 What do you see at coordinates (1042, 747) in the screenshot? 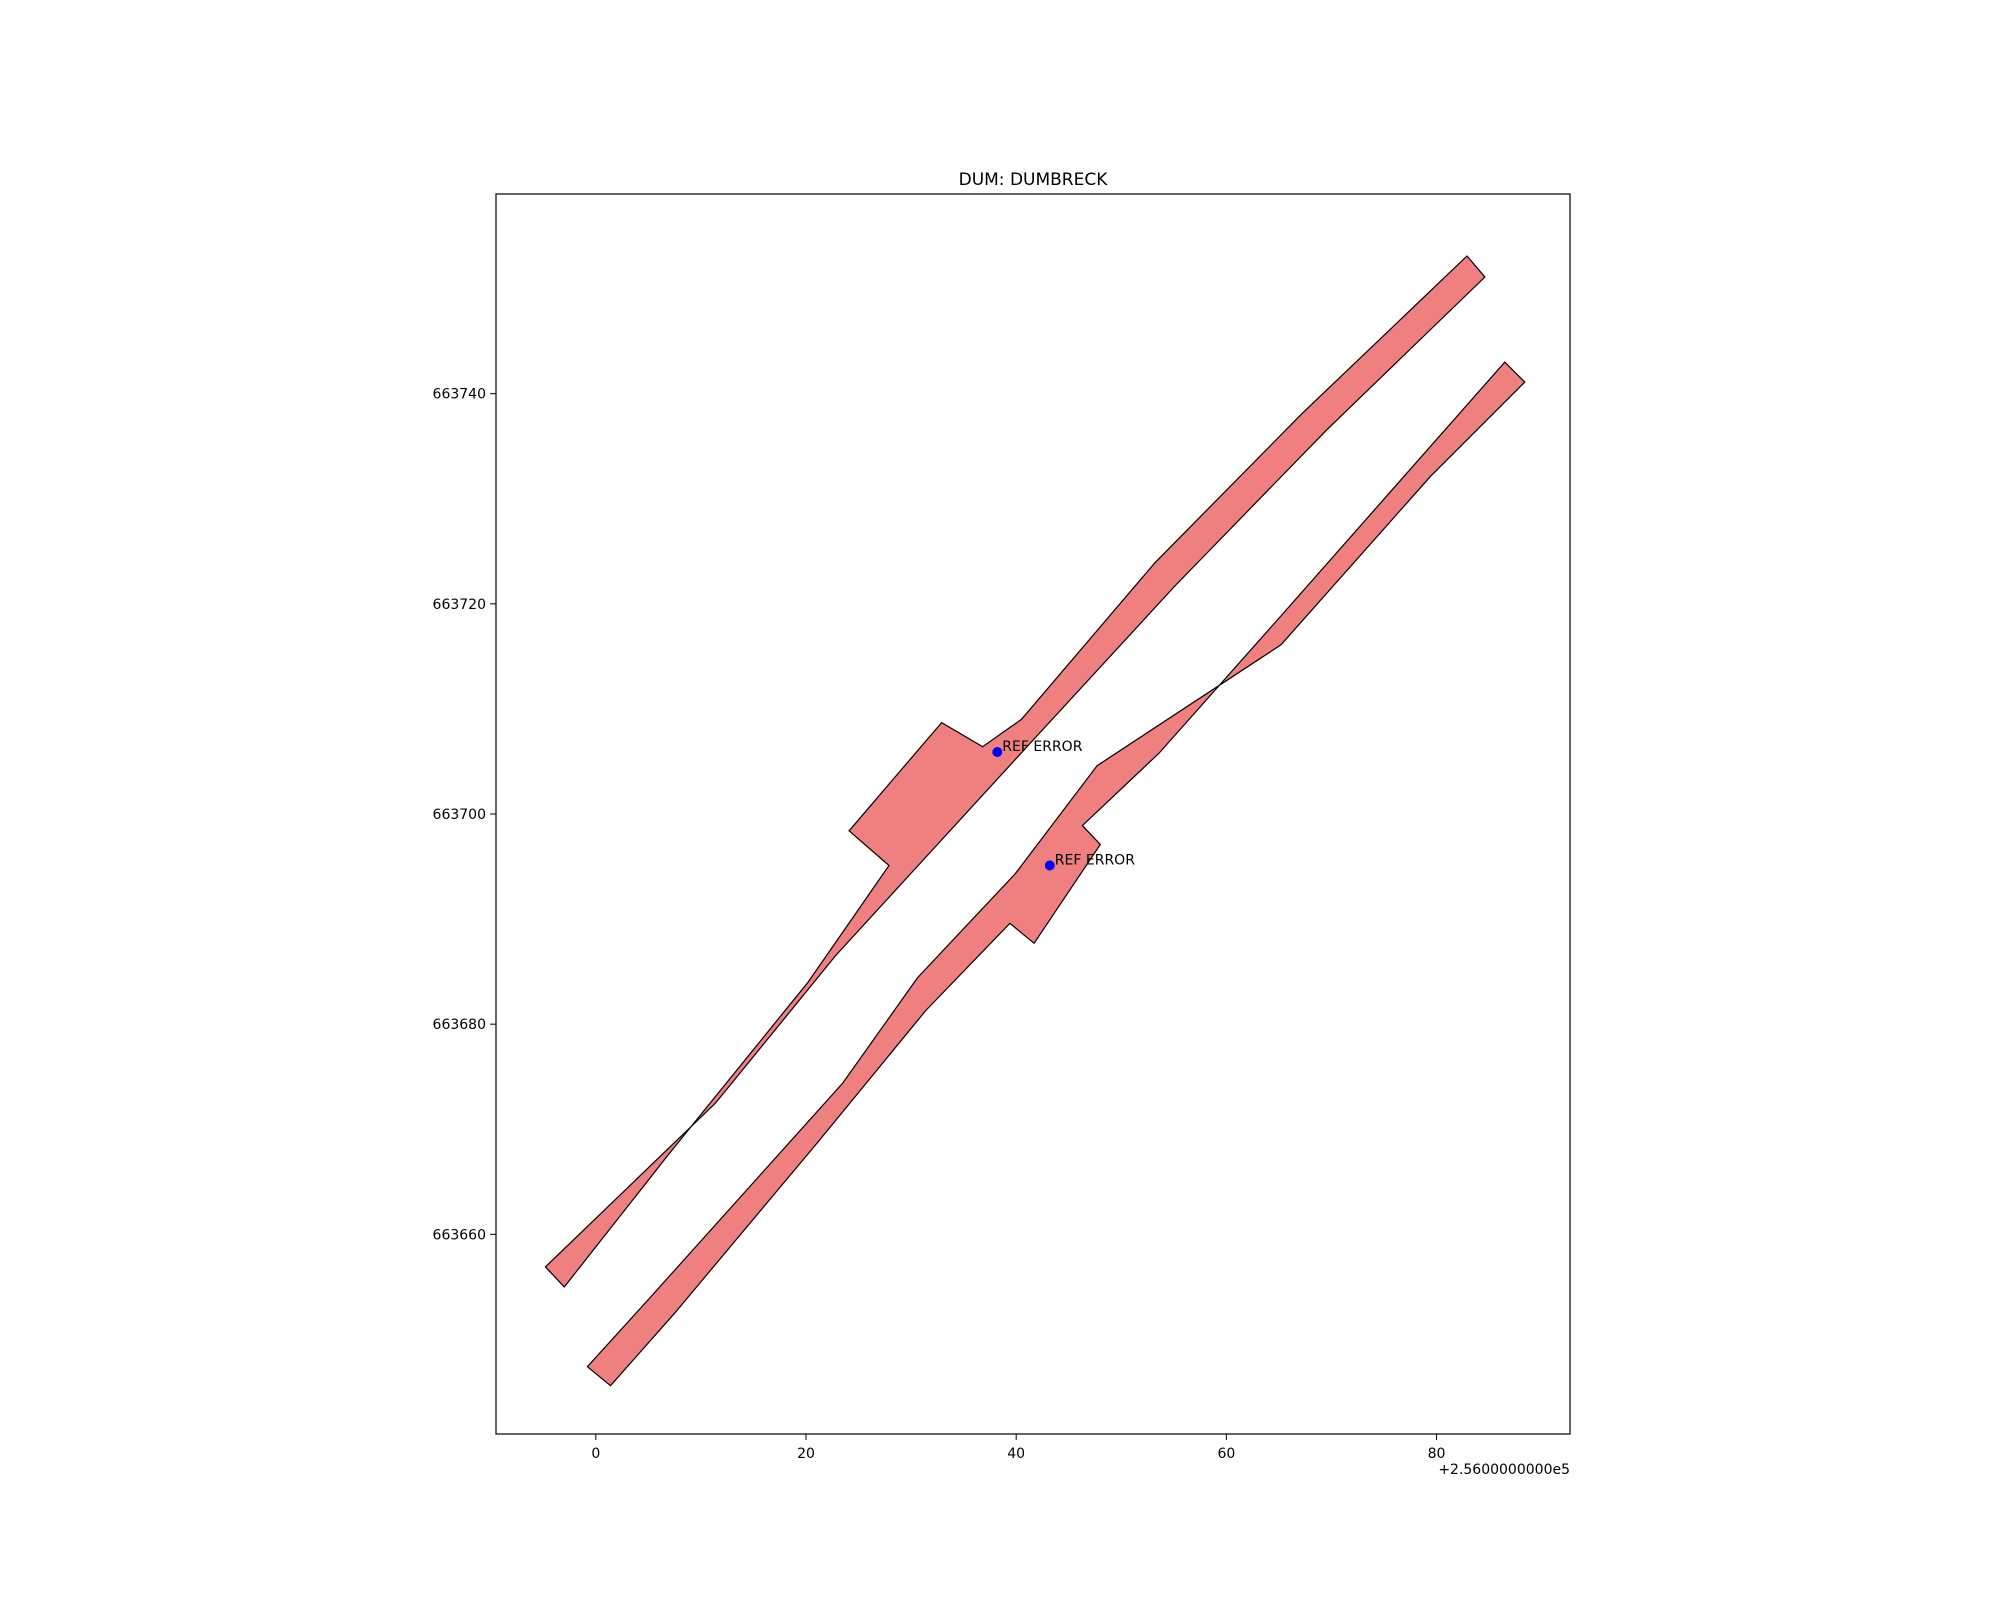
I see `ref-point-label-1: REF ERROR` at bounding box center [1042, 747].